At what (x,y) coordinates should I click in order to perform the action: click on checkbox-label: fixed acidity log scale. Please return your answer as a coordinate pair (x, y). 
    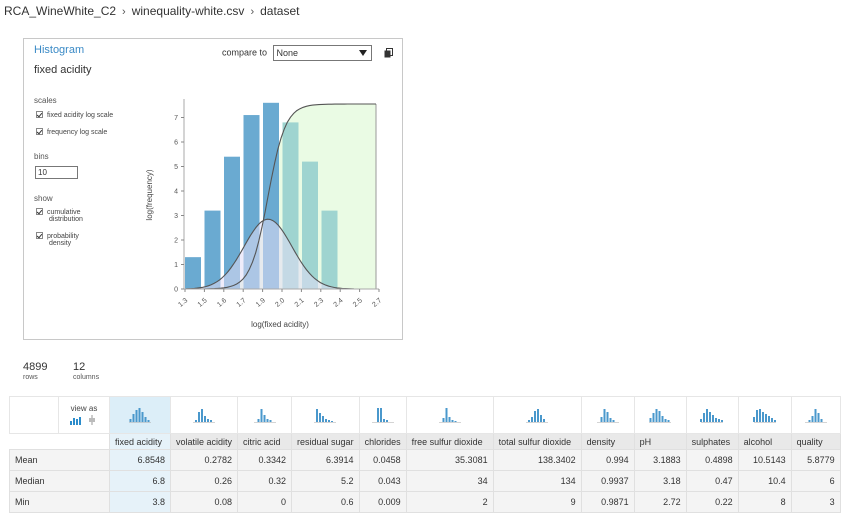
    Looking at the image, I should click on (80, 115).